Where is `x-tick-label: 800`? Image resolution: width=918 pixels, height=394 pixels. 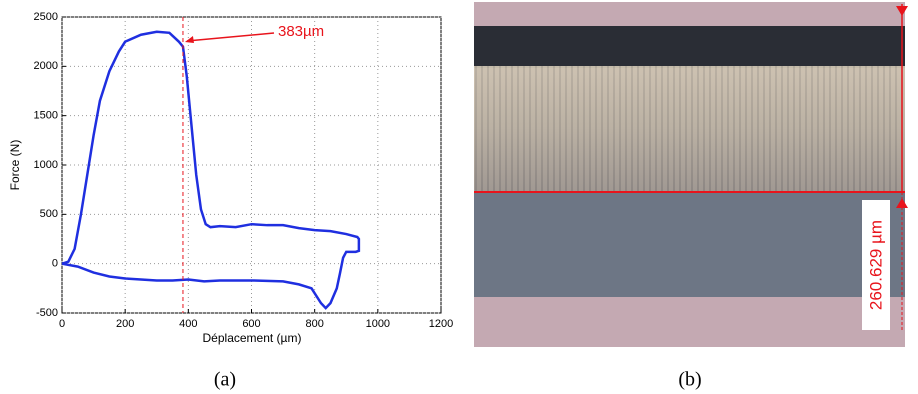 x-tick-label: 800 is located at coordinates (314, 324).